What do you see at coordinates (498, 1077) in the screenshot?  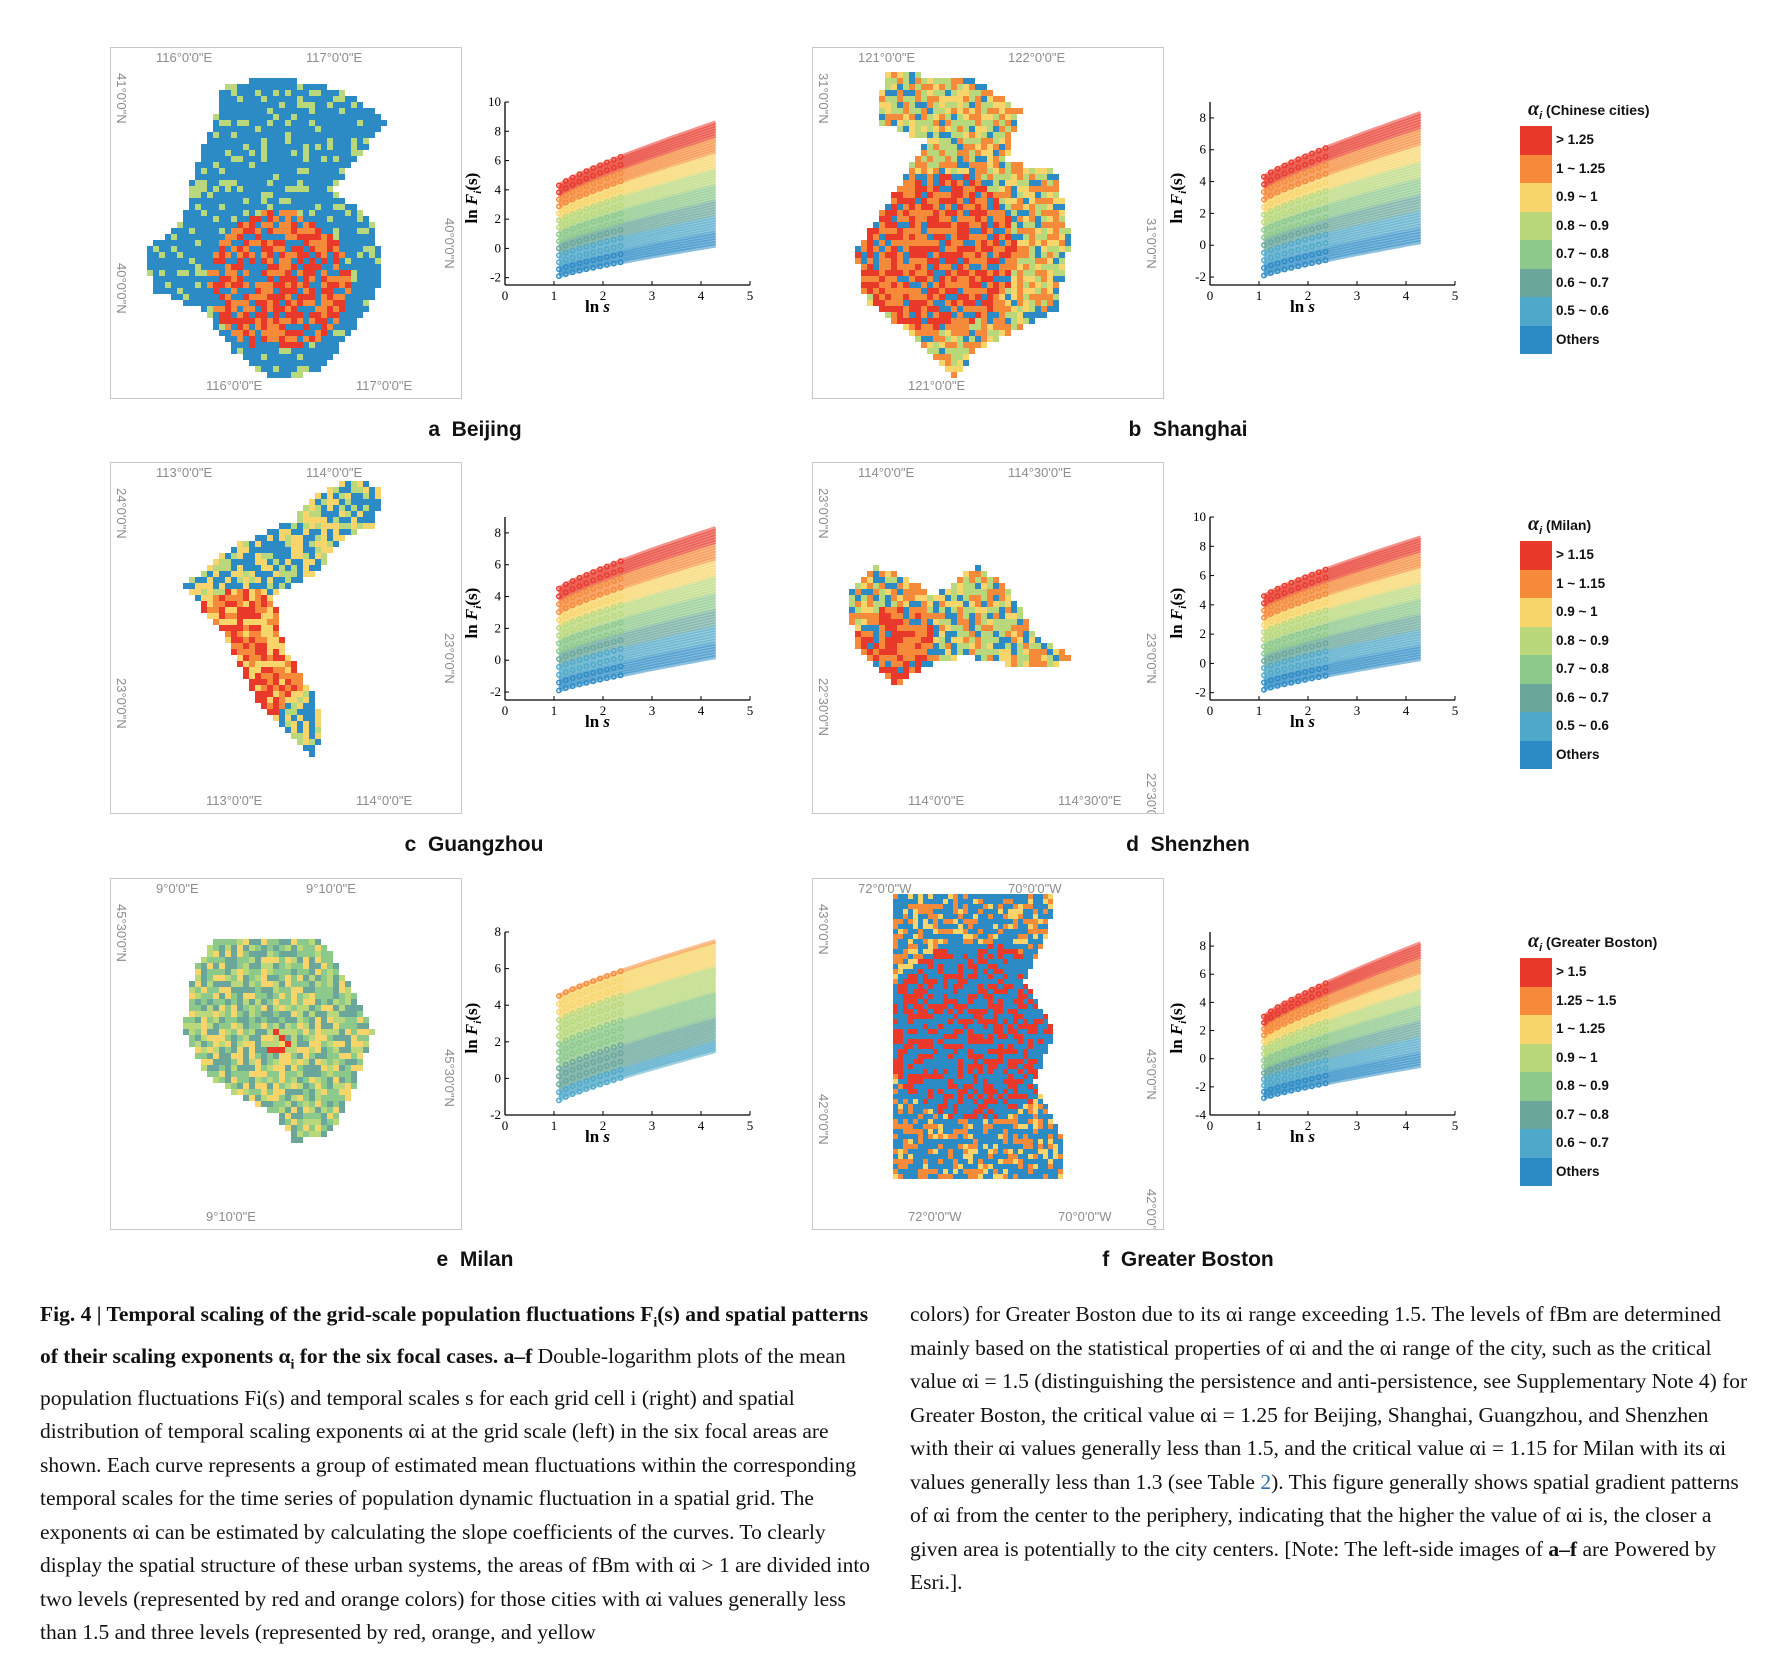 I see `y-tick-label: 0` at bounding box center [498, 1077].